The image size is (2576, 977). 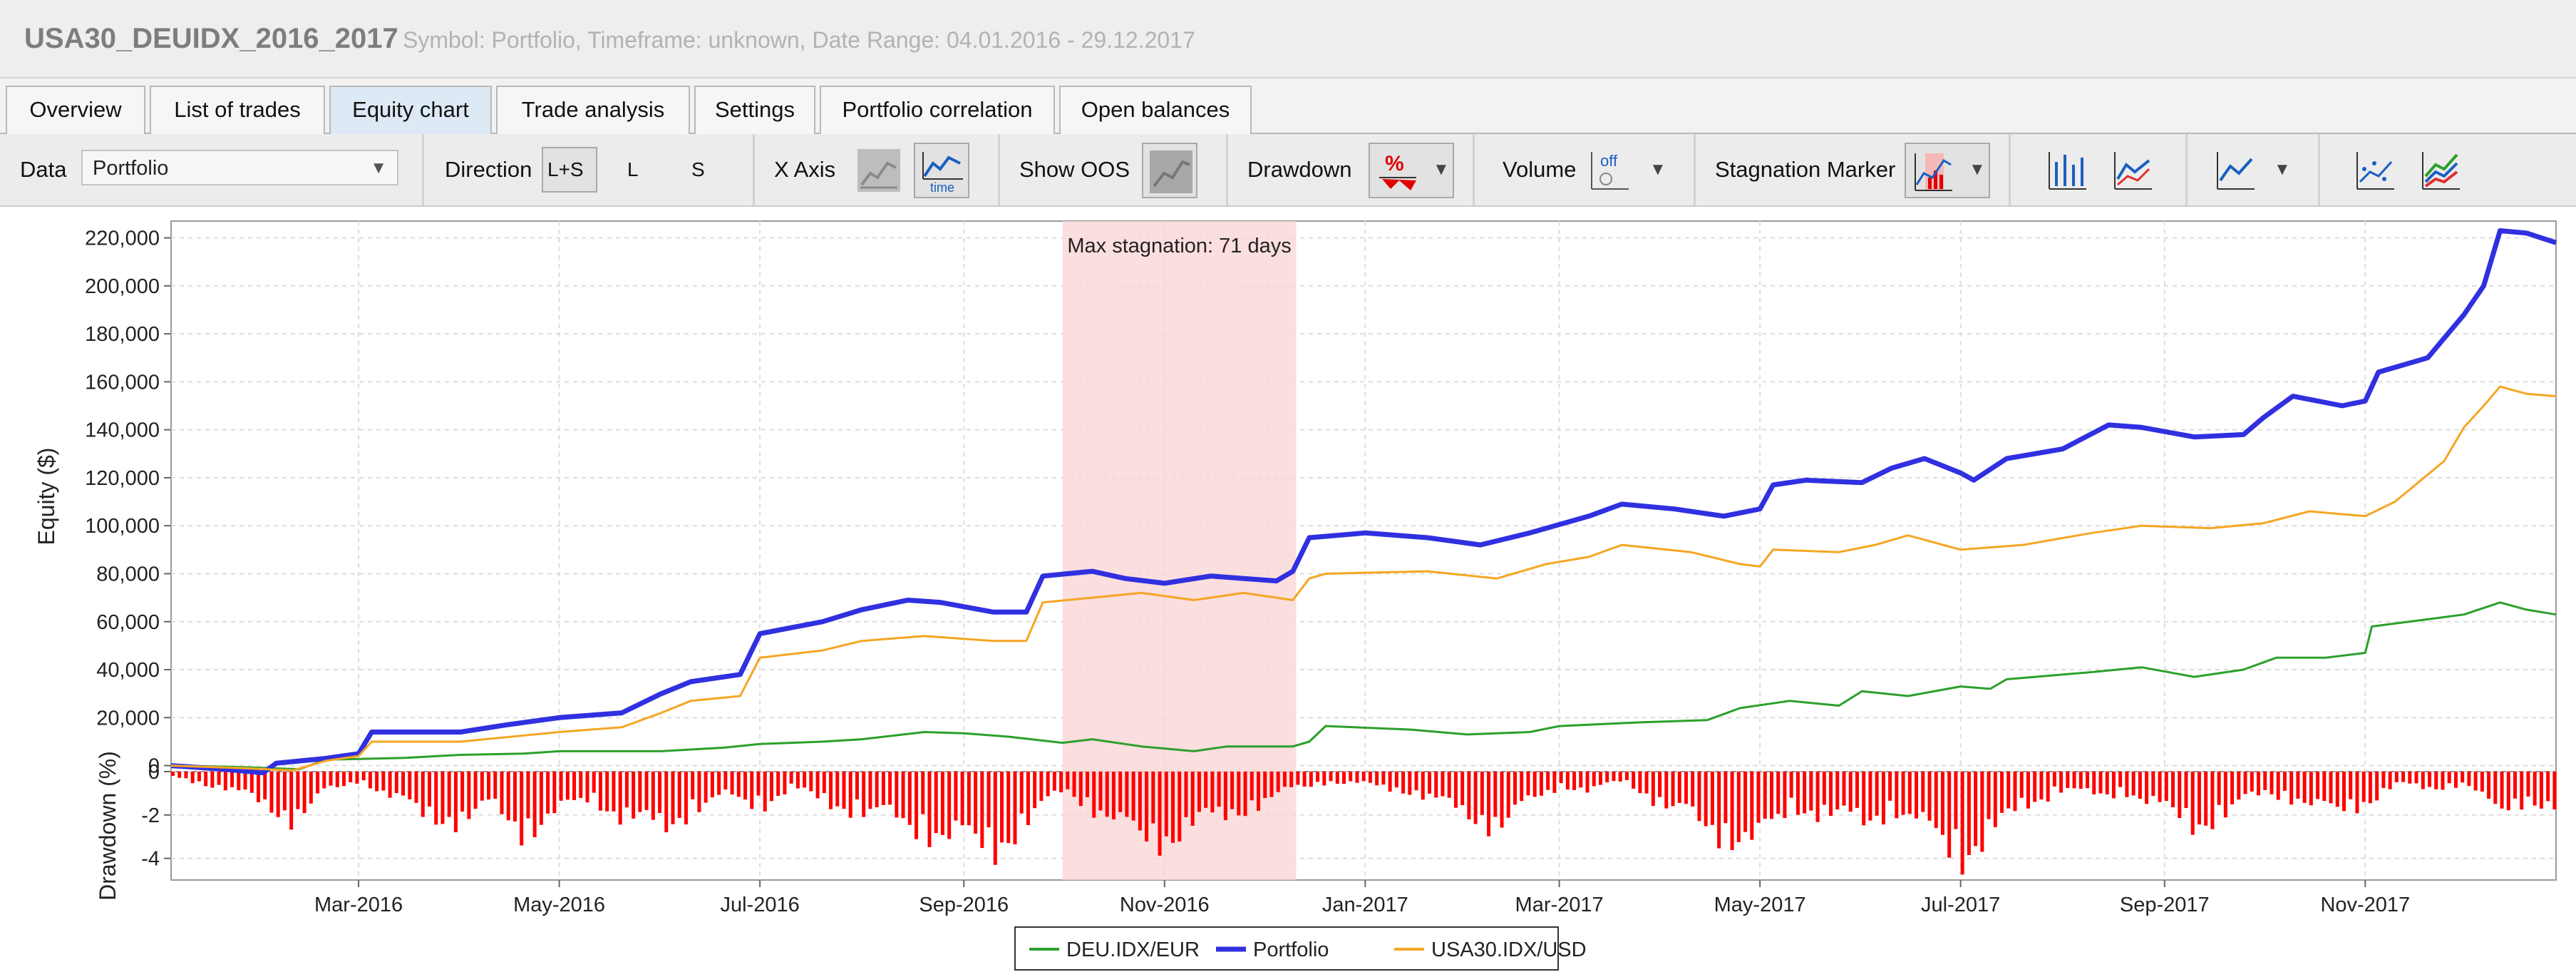 What do you see at coordinates (2376, 170) in the screenshot?
I see `scatter-chart-icon` at bounding box center [2376, 170].